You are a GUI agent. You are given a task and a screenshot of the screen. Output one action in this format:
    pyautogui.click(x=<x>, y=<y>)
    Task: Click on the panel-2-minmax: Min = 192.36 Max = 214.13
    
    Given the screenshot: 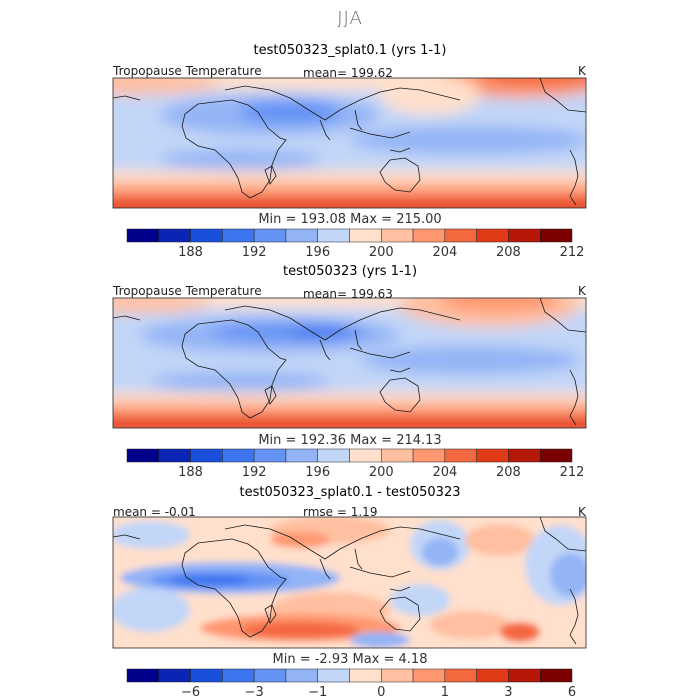 What is the action you would take?
    pyautogui.click(x=350, y=440)
    